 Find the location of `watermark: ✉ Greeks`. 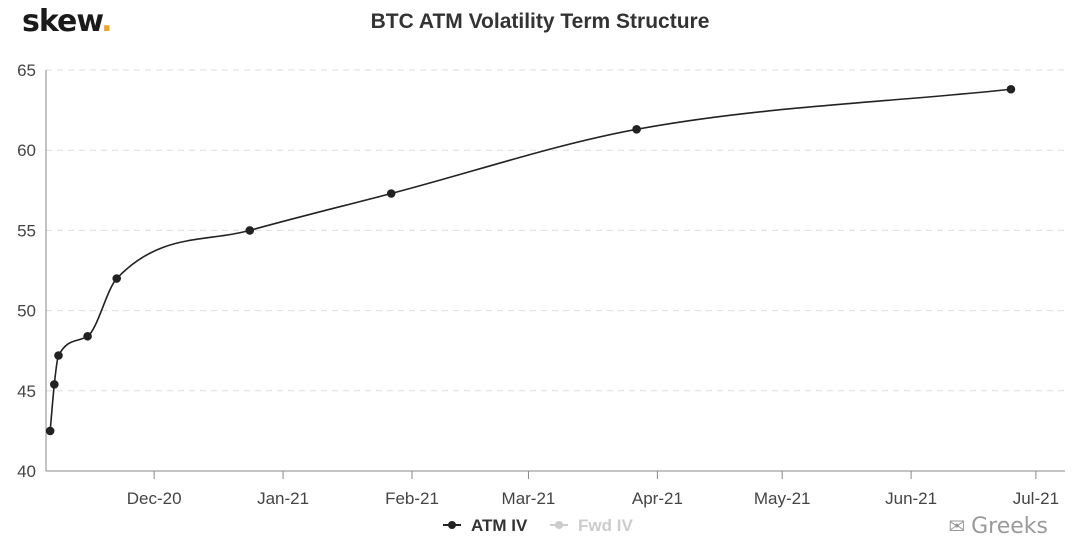

watermark: ✉ Greeks is located at coordinates (998, 526).